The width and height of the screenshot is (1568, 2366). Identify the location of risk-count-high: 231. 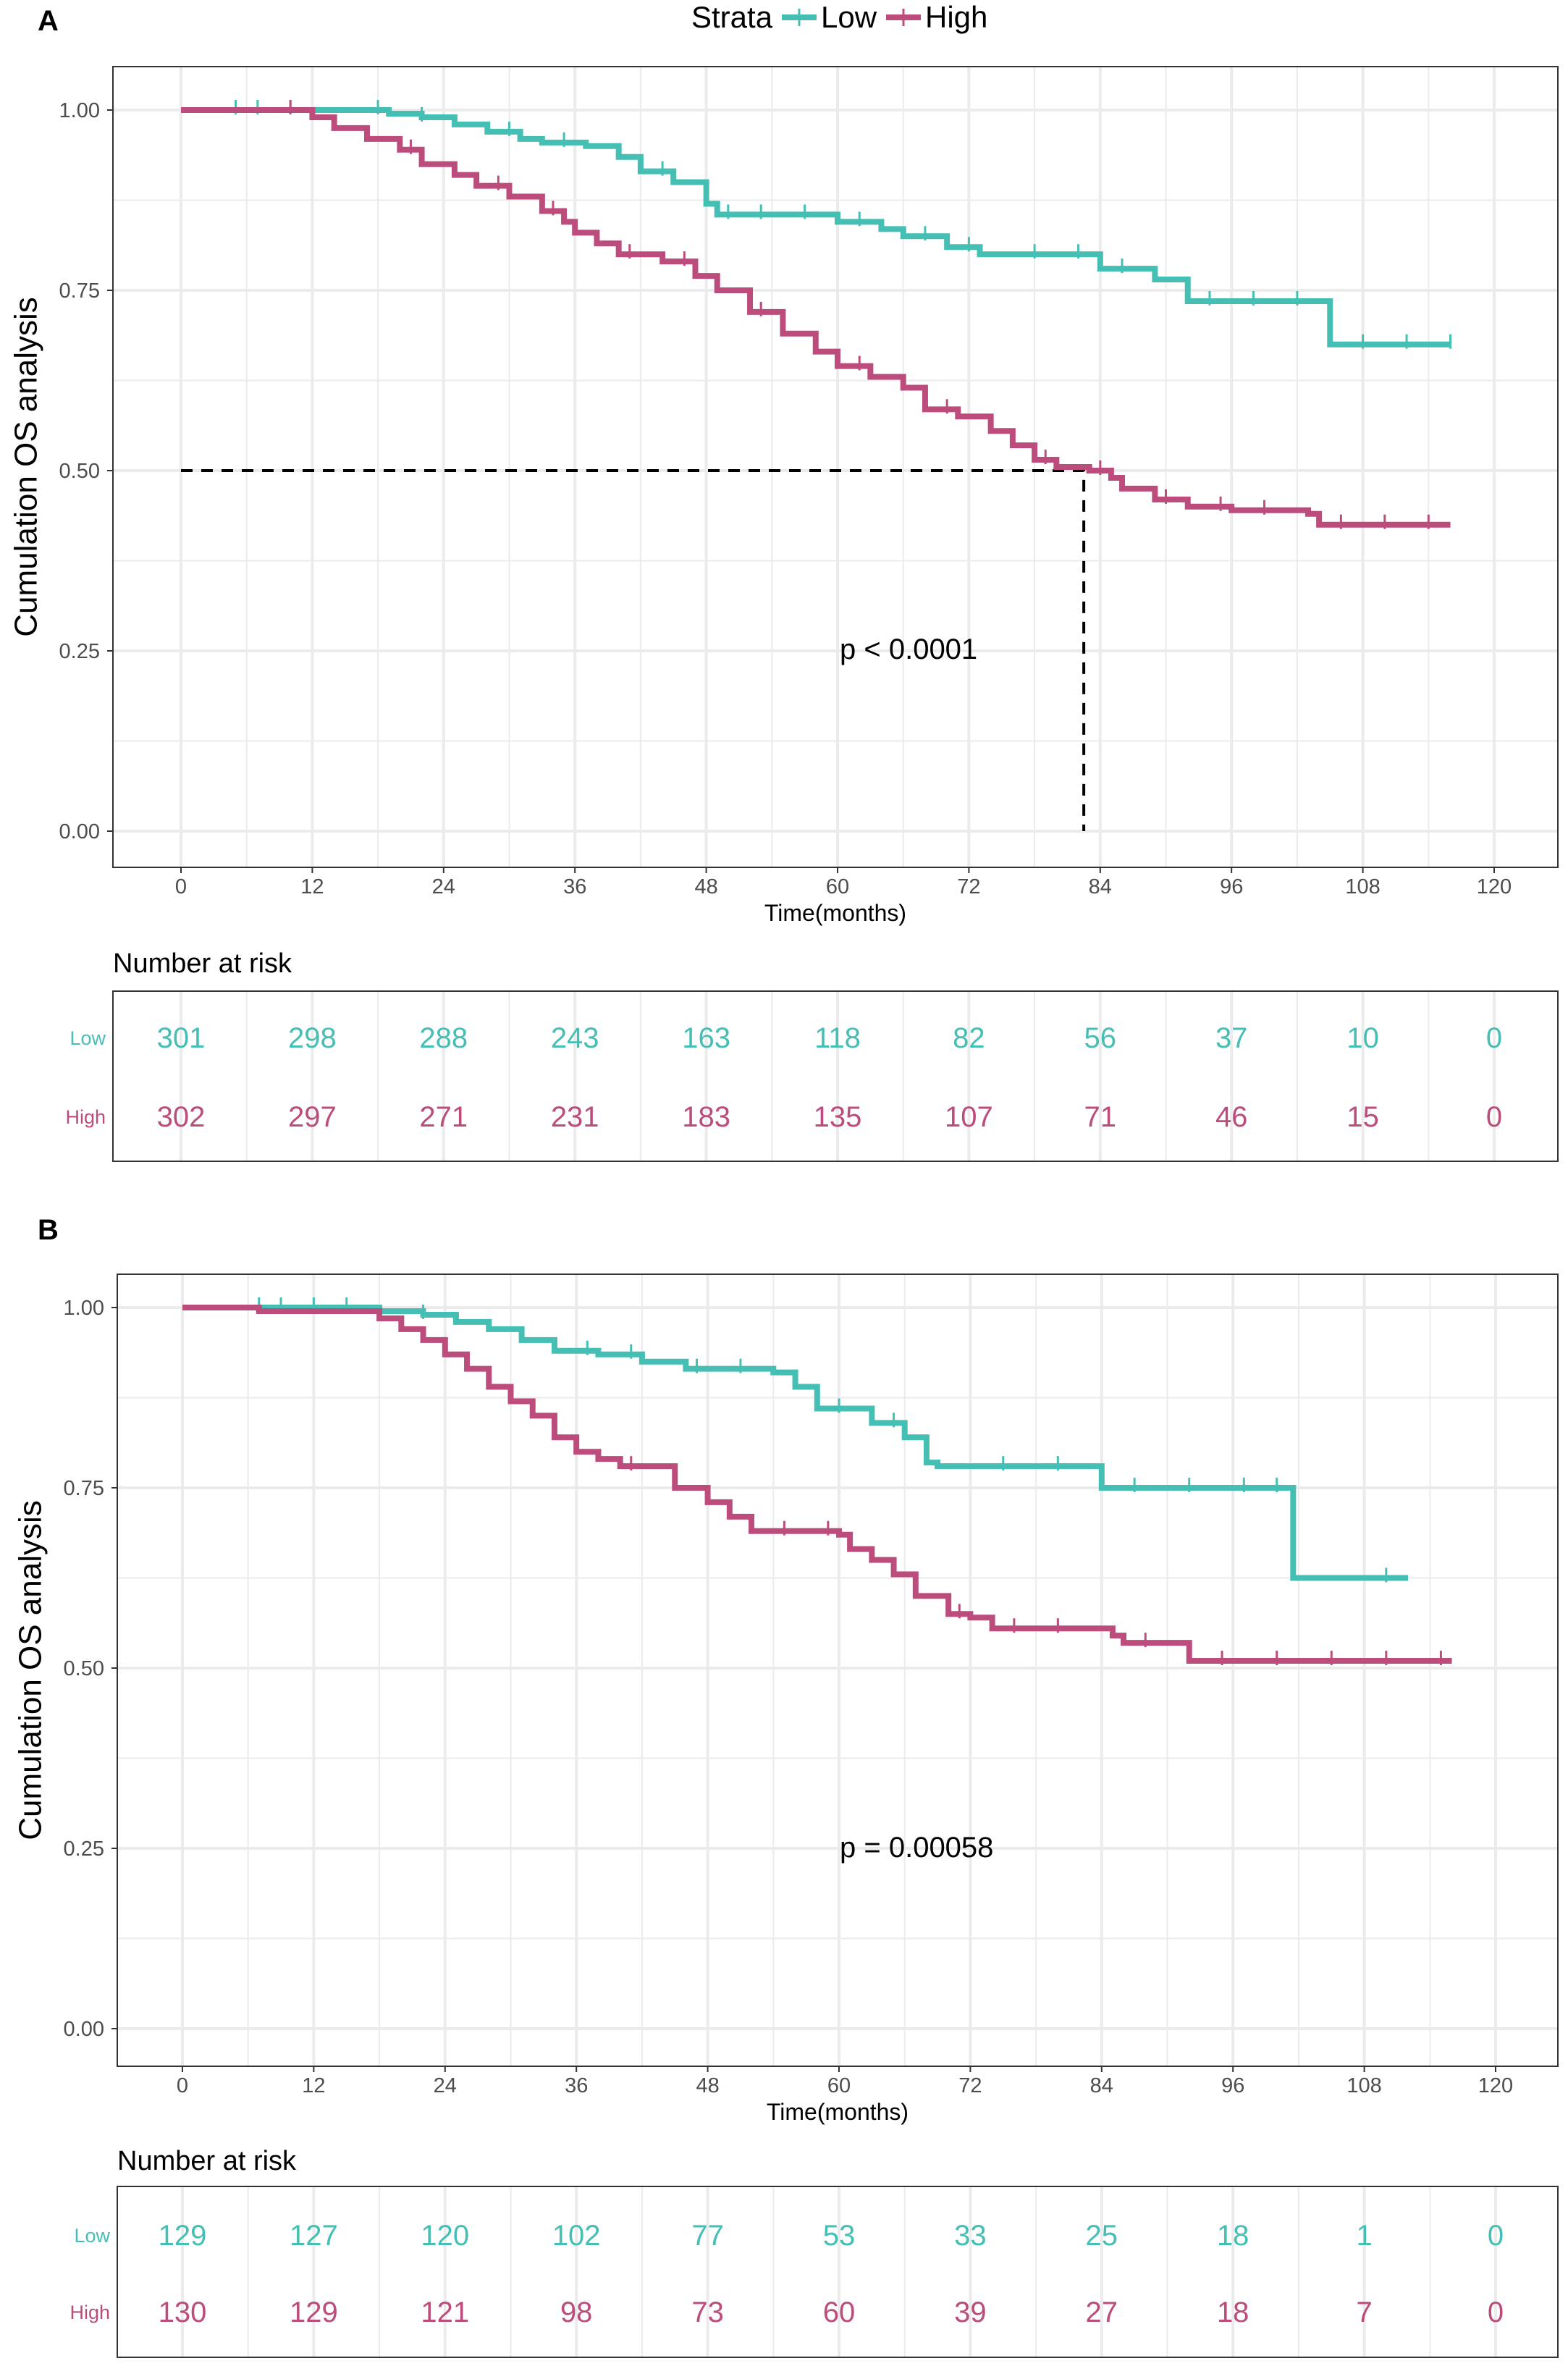
(575, 1117).